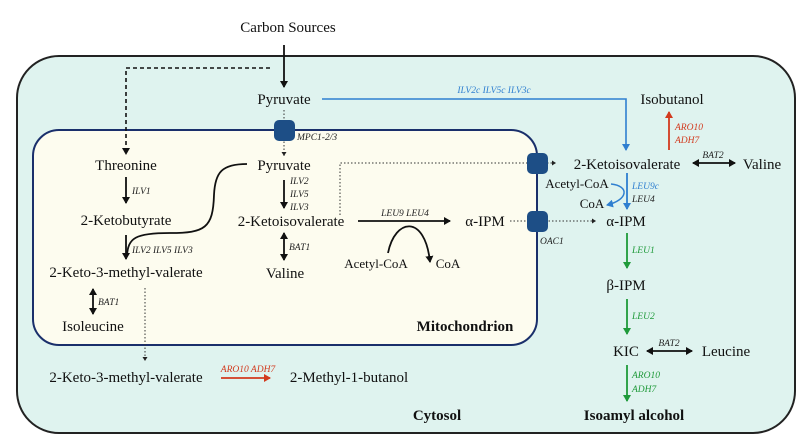 The height and width of the screenshot is (447, 808). What do you see at coordinates (688, 128) in the screenshot?
I see `enzyme-aro10-isobutanol: ARO10` at bounding box center [688, 128].